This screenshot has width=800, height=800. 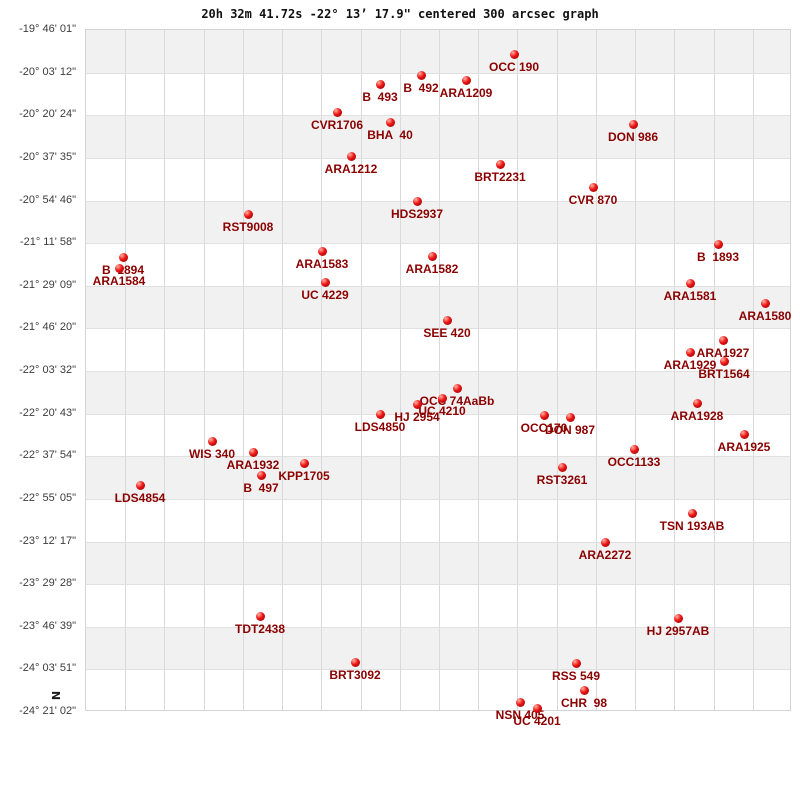 What do you see at coordinates (260, 629) in the screenshot?
I see `star-label: TDT2438` at bounding box center [260, 629].